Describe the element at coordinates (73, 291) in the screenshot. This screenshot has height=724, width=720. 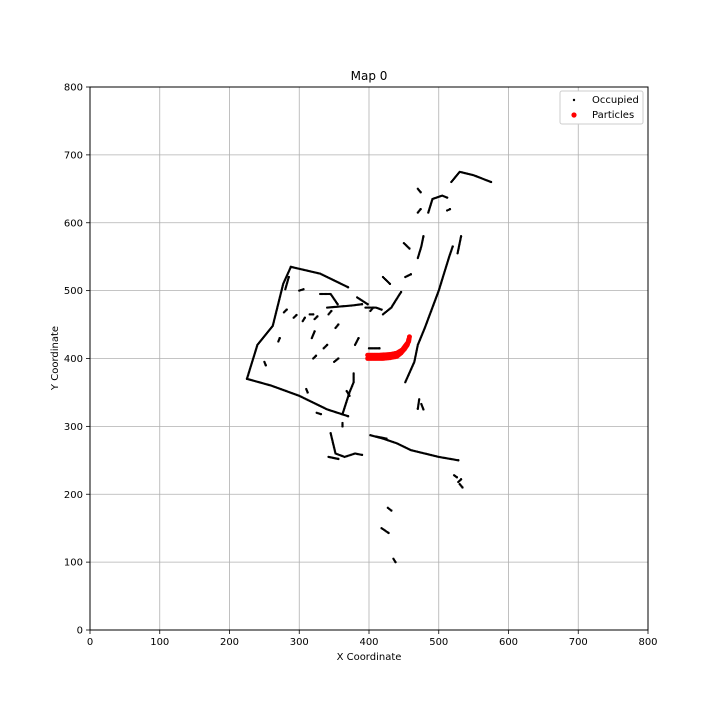
I see `y-tick-label: 500` at that location.